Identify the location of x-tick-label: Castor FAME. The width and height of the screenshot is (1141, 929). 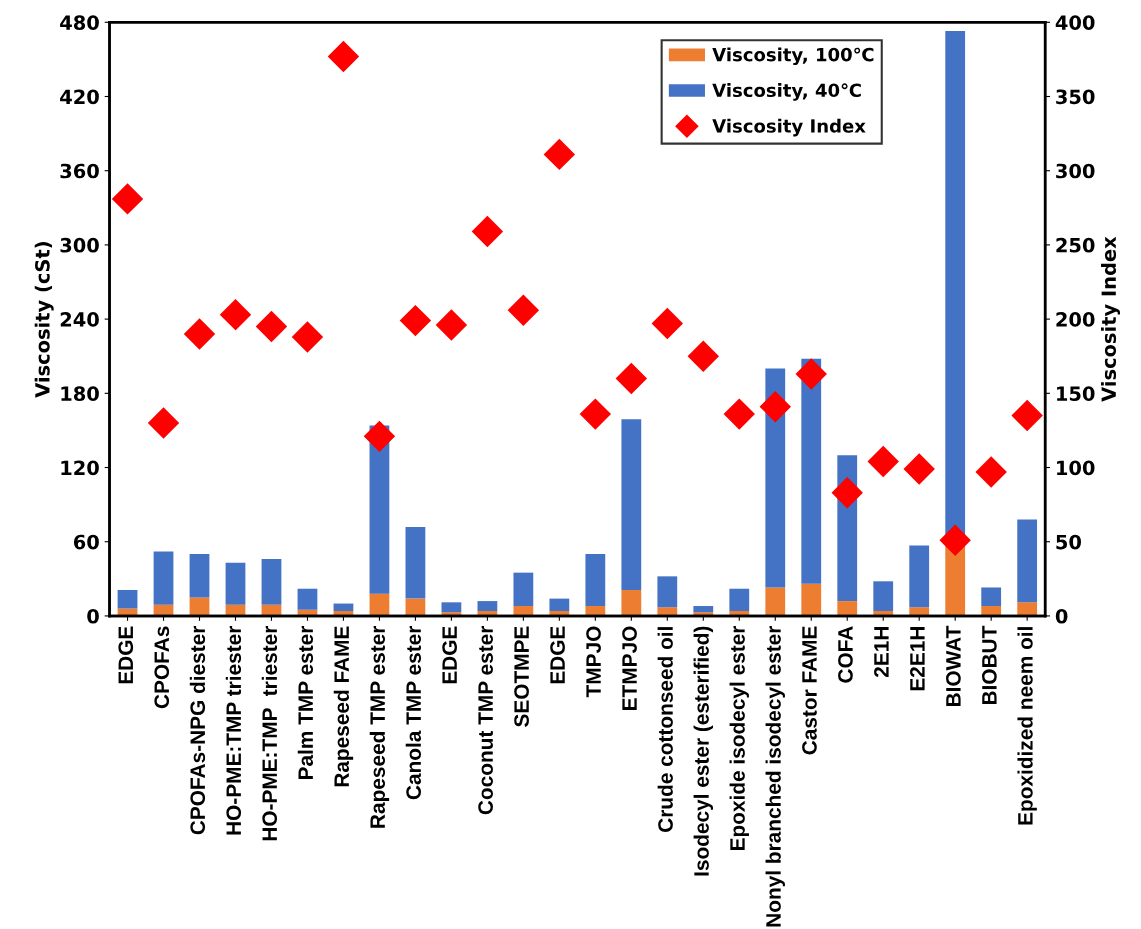
(809, 690).